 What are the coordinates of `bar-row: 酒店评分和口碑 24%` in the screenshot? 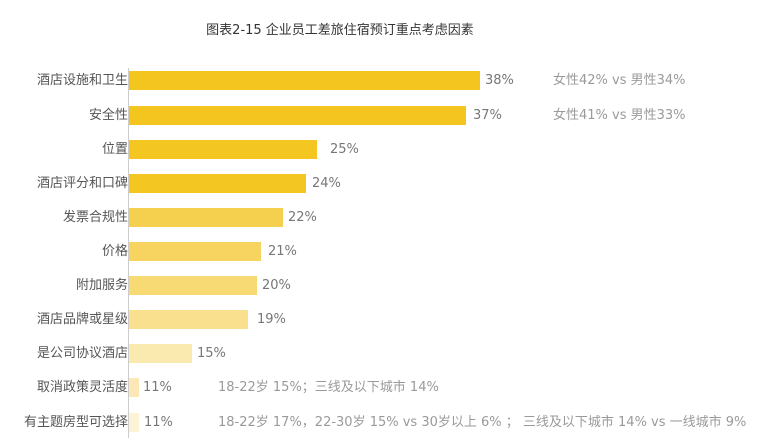 It's located at (389, 184).